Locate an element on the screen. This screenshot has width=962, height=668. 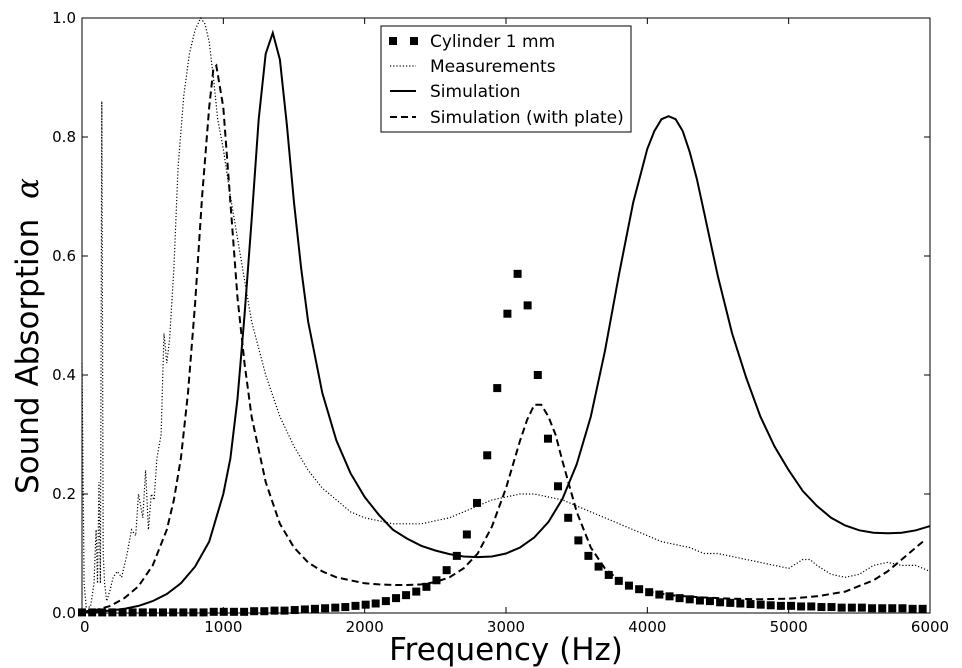
x-axis-title: Frequency (Hz) is located at coordinates (506, 650).